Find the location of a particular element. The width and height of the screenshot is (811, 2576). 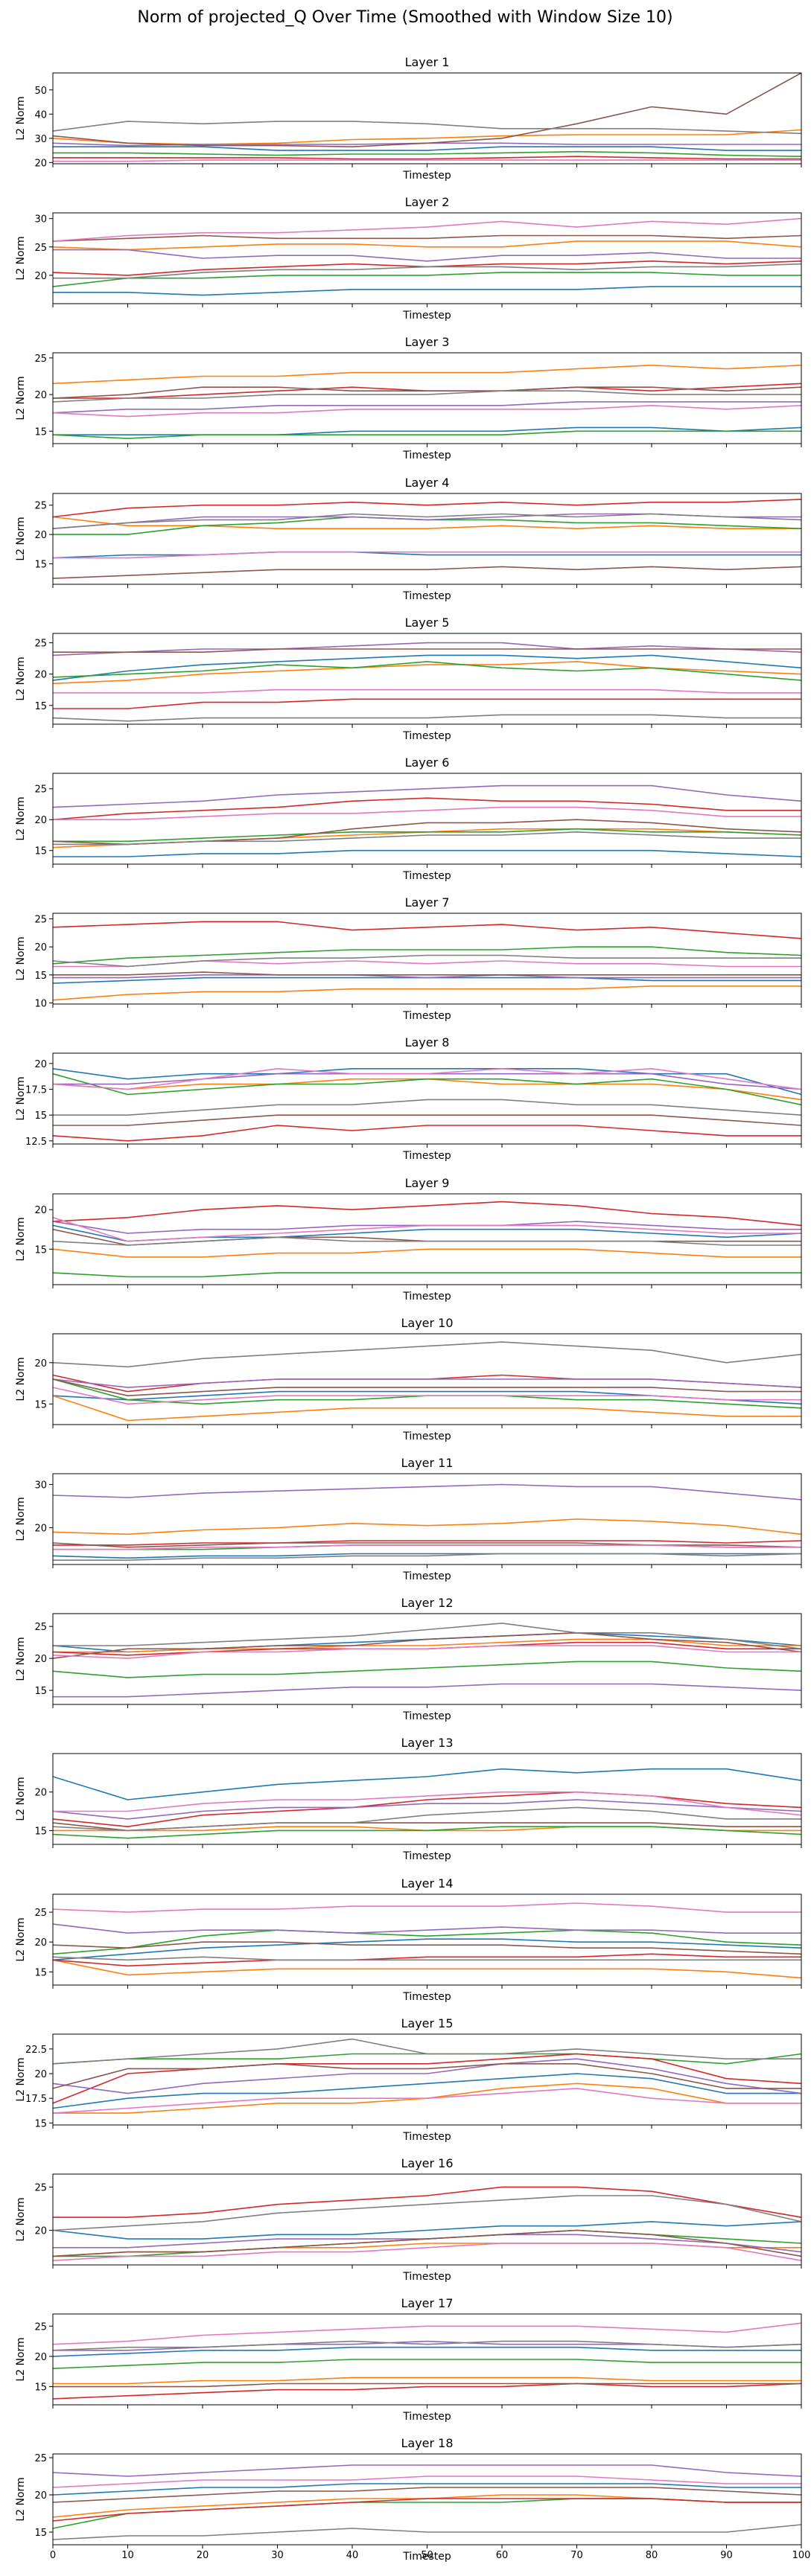

subplot-layer-12: Layer 12 L2 Norm Timestep 15 20 25 is located at coordinates (408, 1659).